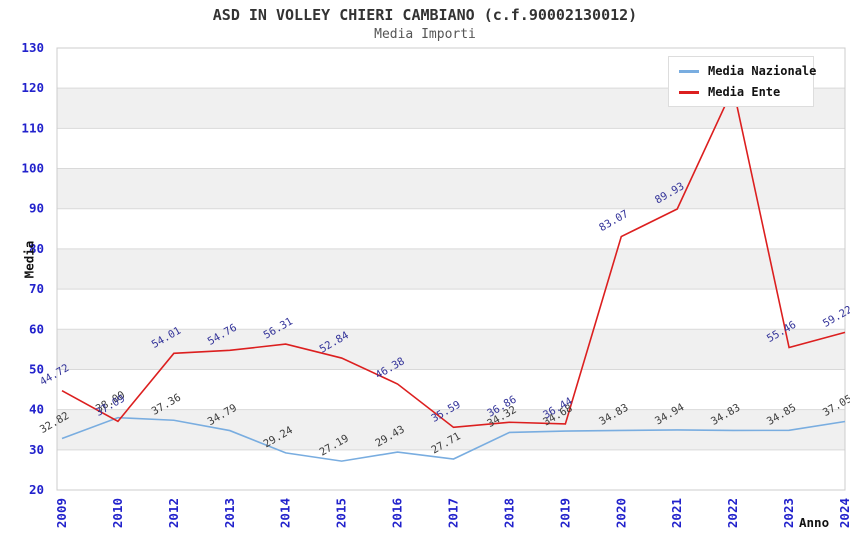 This screenshot has width=850, height=550. What do you see at coordinates (32, 168) in the screenshot?
I see `y-tick-label: 100` at bounding box center [32, 168].